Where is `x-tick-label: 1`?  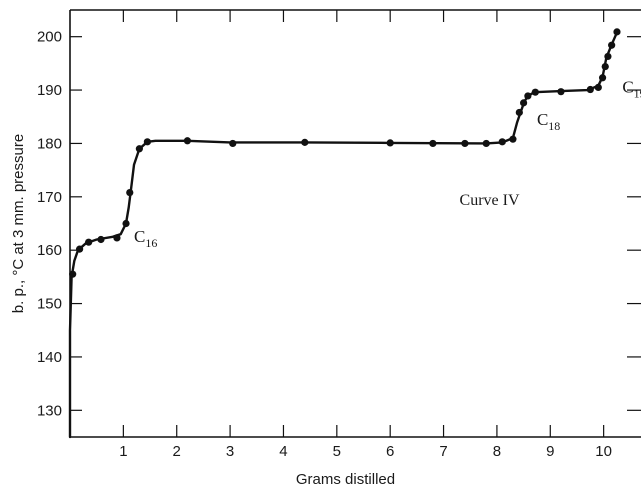 x-tick-label: 1 is located at coordinates (123, 451).